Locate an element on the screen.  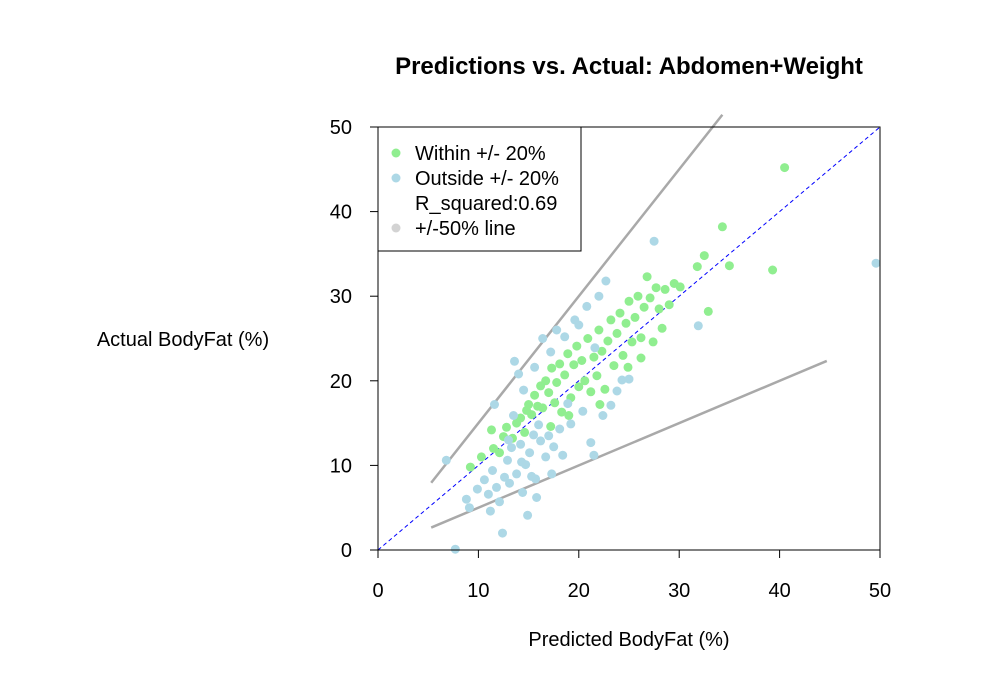
legend-label: Within +/- 20% is located at coordinates (480, 154).